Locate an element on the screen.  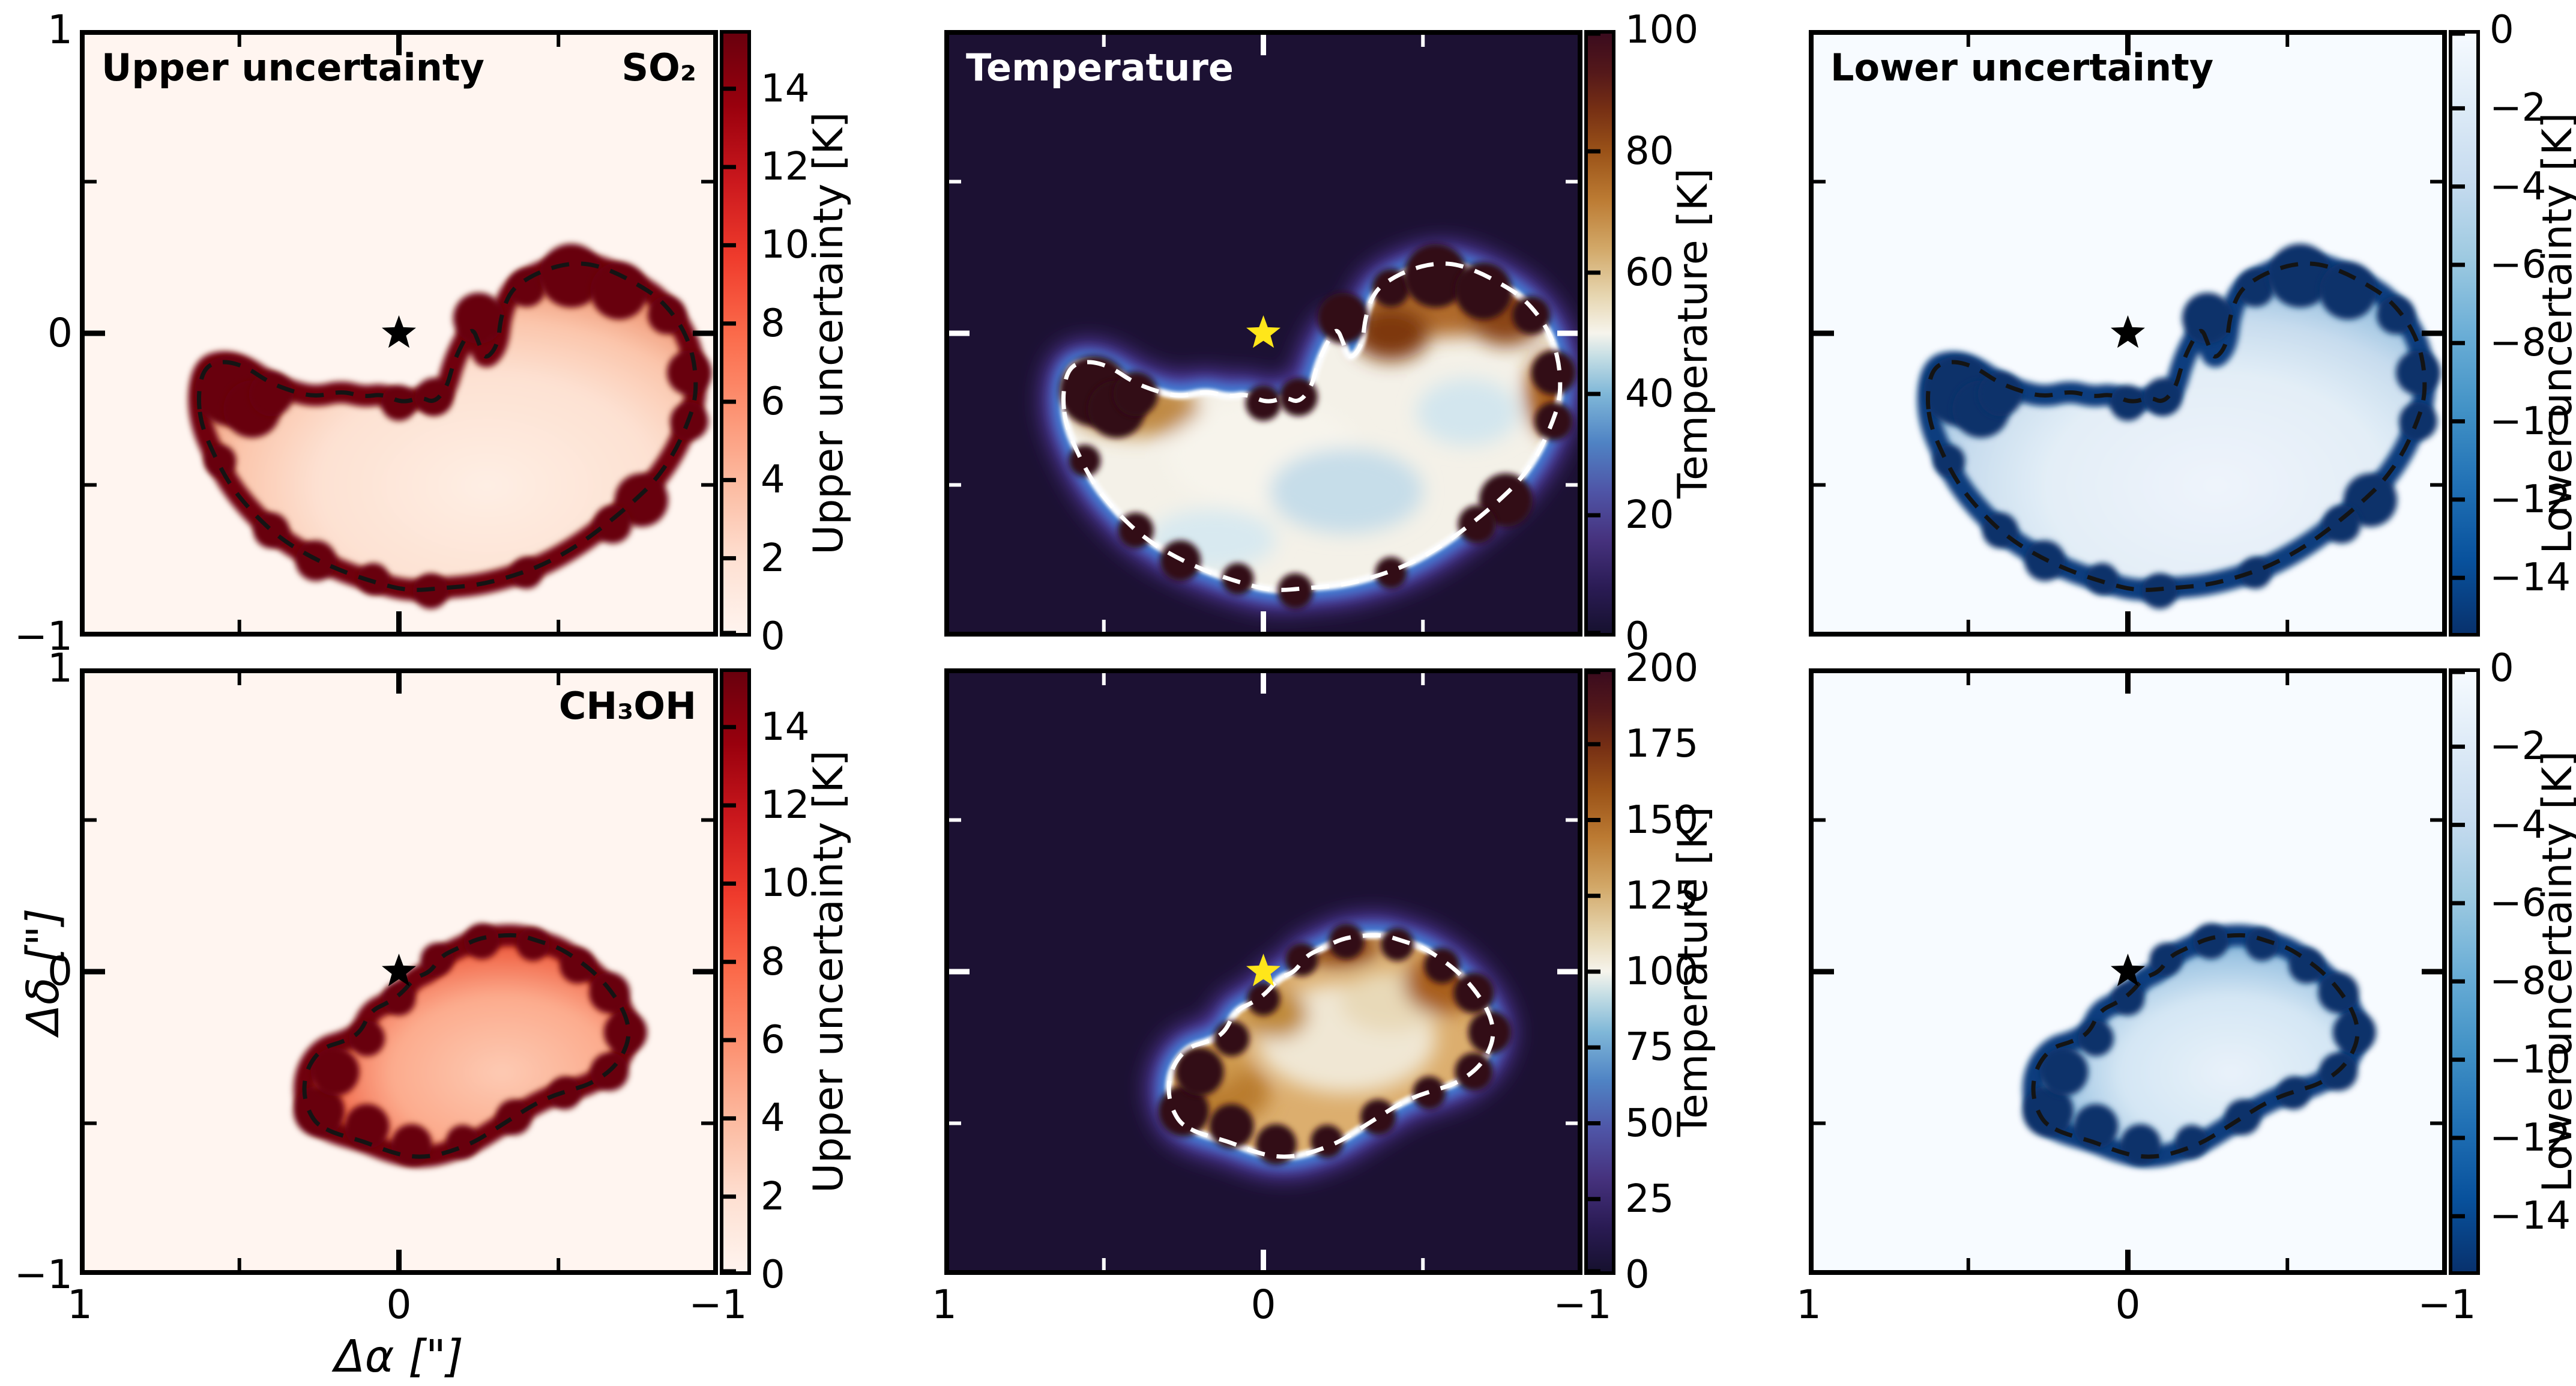
colorbar-tick-label: −8 is located at coordinates (2518, 343).